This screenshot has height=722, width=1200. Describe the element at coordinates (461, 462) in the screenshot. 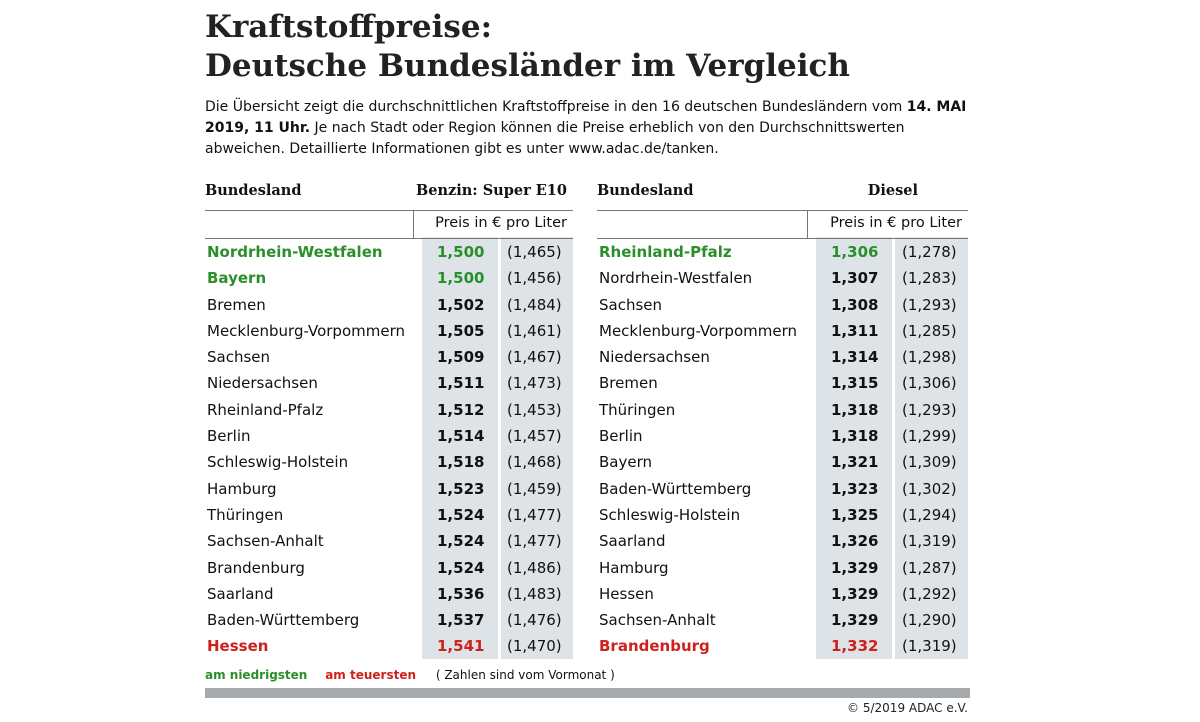

I see `price-value: 1,518` at that location.